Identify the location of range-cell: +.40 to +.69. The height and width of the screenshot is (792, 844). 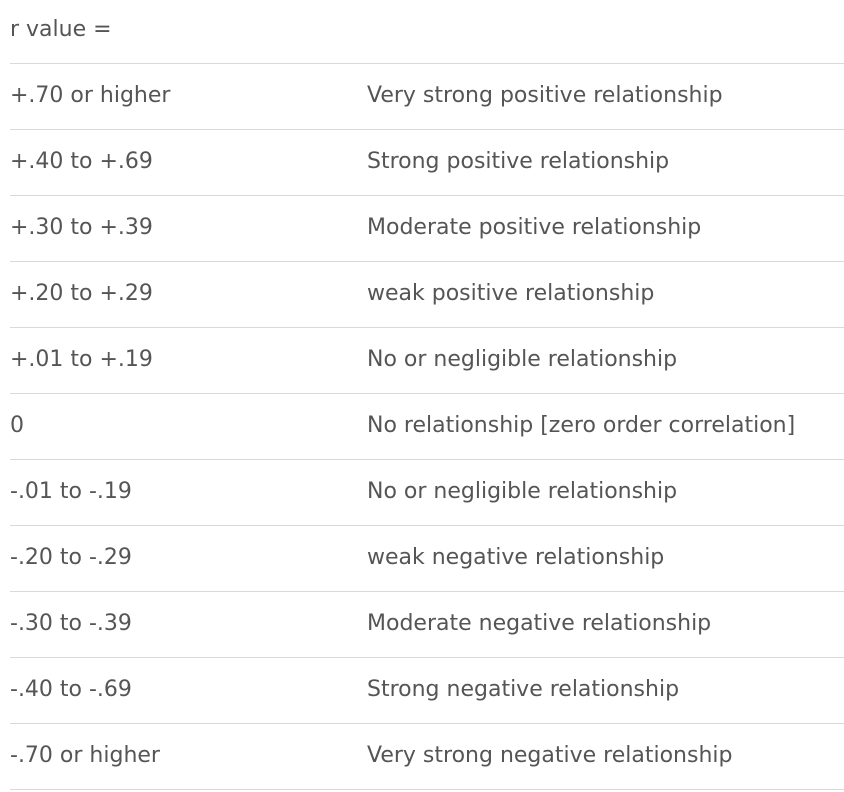
(81, 161).